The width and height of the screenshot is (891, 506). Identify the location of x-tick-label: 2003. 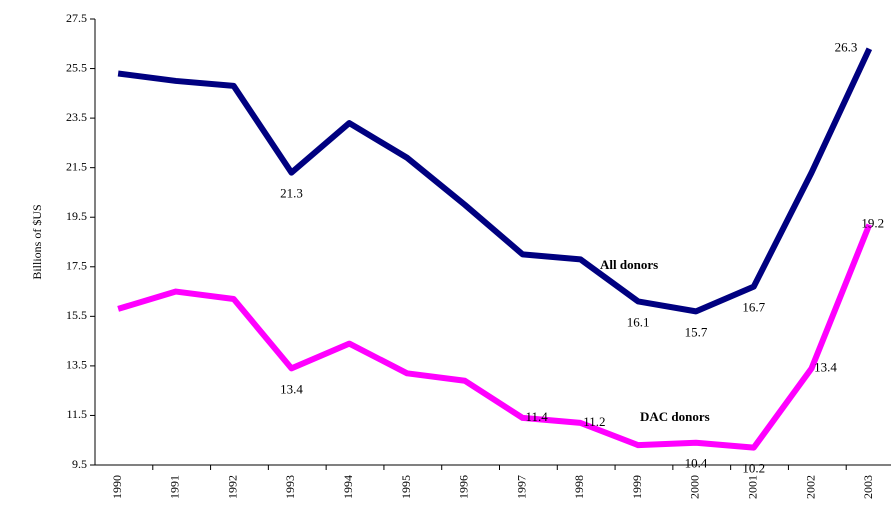
(868, 487).